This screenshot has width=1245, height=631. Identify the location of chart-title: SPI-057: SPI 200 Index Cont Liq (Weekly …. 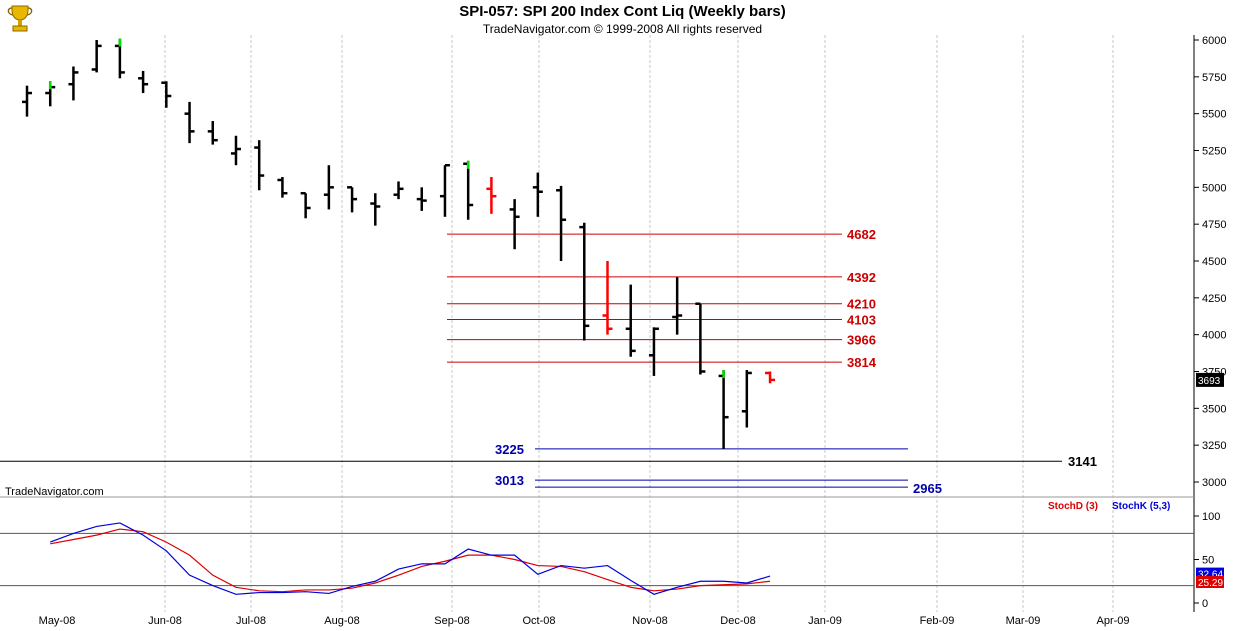
(622, 11).